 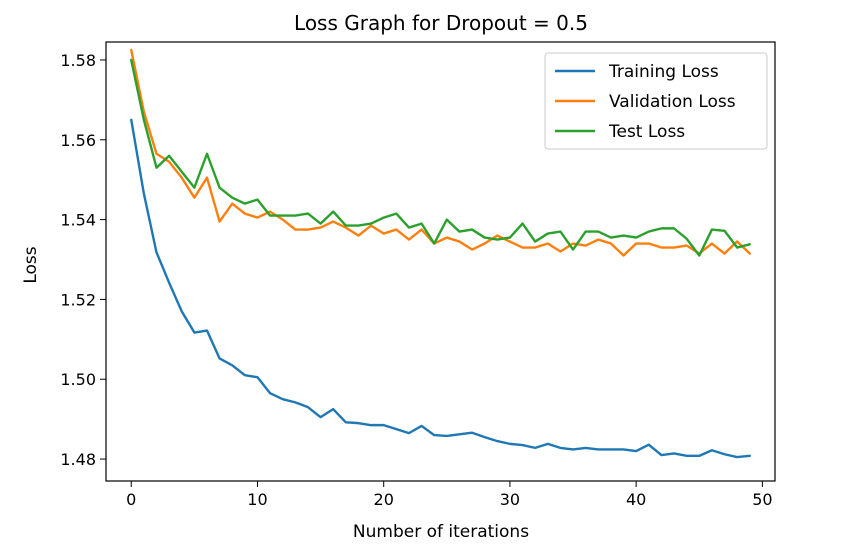 I want to click on legend-label: Training Loss, so click(x=663, y=72).